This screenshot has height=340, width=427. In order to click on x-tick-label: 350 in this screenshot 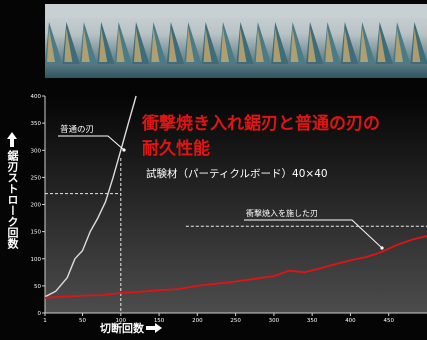, I will do `click(312, 321)`.